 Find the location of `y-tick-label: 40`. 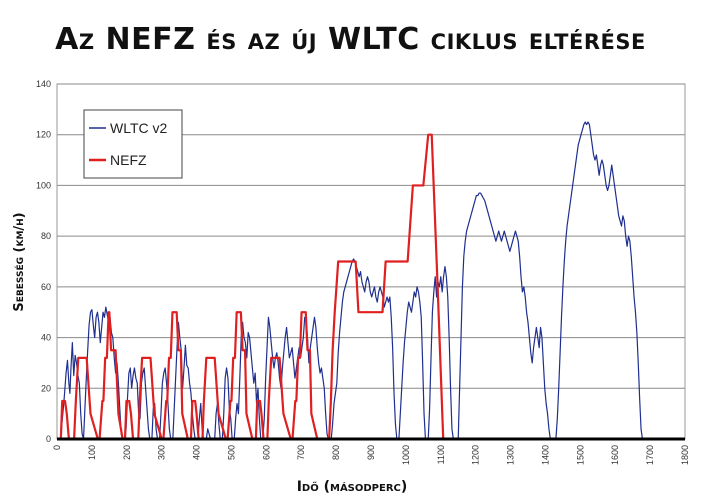

y-tick-label: 40 is located at coordinates (46, 338).